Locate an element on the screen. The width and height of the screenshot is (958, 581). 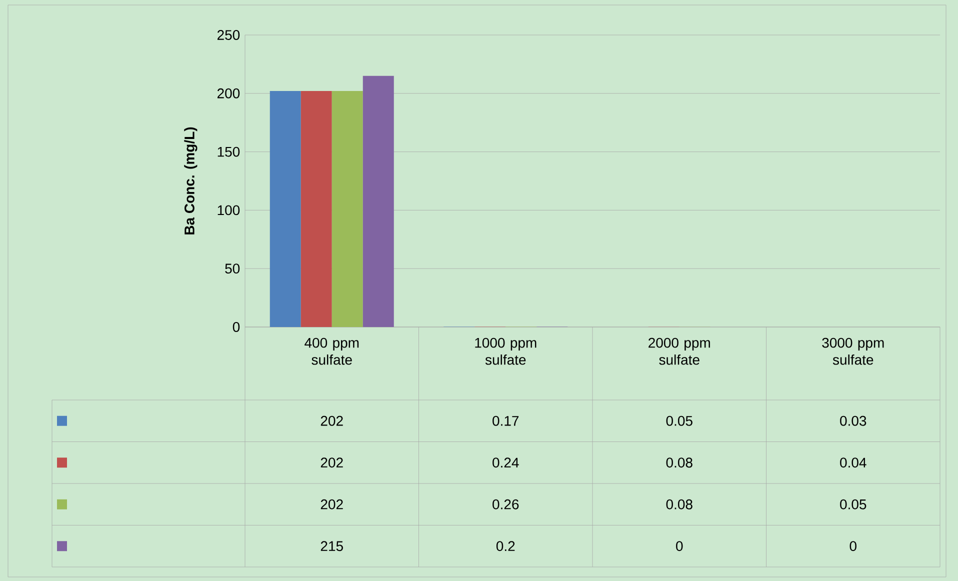
x-tick-label: 2000 ppm sulfate is located at coordinates (679, 351).